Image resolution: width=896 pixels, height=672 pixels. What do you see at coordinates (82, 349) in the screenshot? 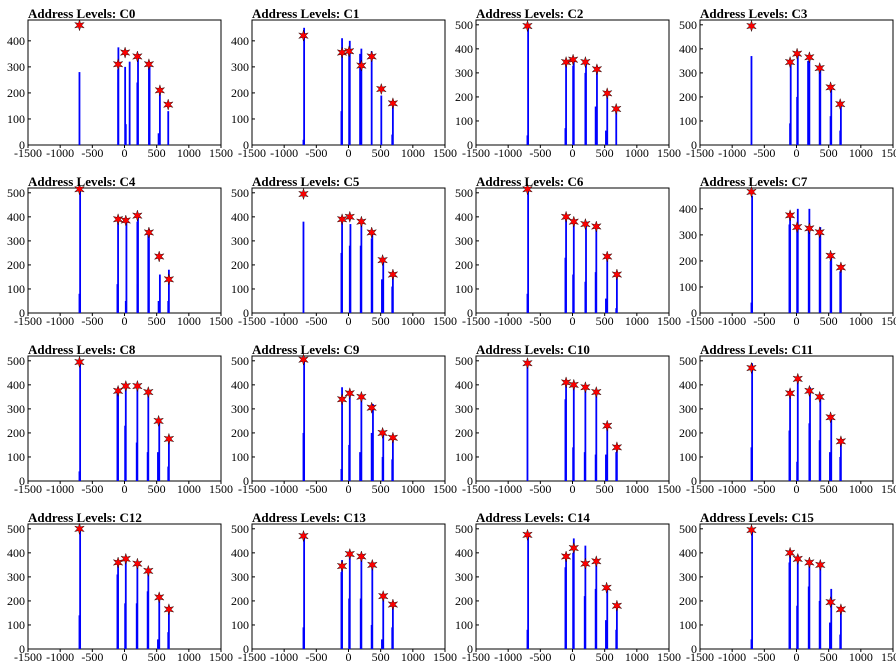
I see `chart-title: Address Levels: C8` at bounding box center [82, 349].